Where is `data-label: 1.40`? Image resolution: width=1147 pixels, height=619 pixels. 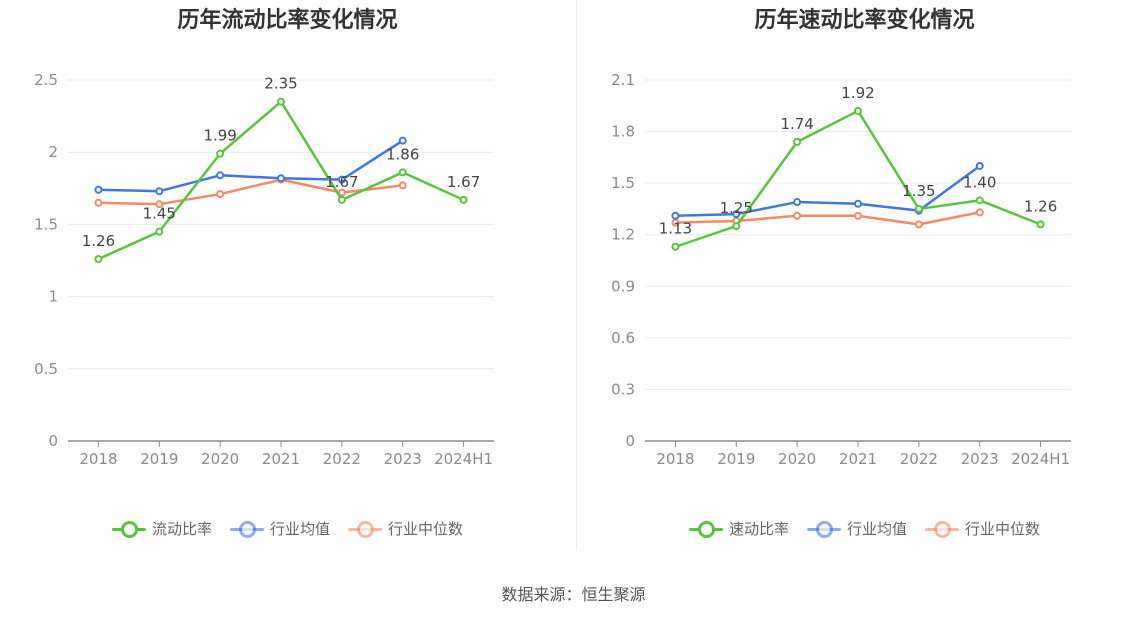 data-label: 1.40 is located at coordinates (979, 182).